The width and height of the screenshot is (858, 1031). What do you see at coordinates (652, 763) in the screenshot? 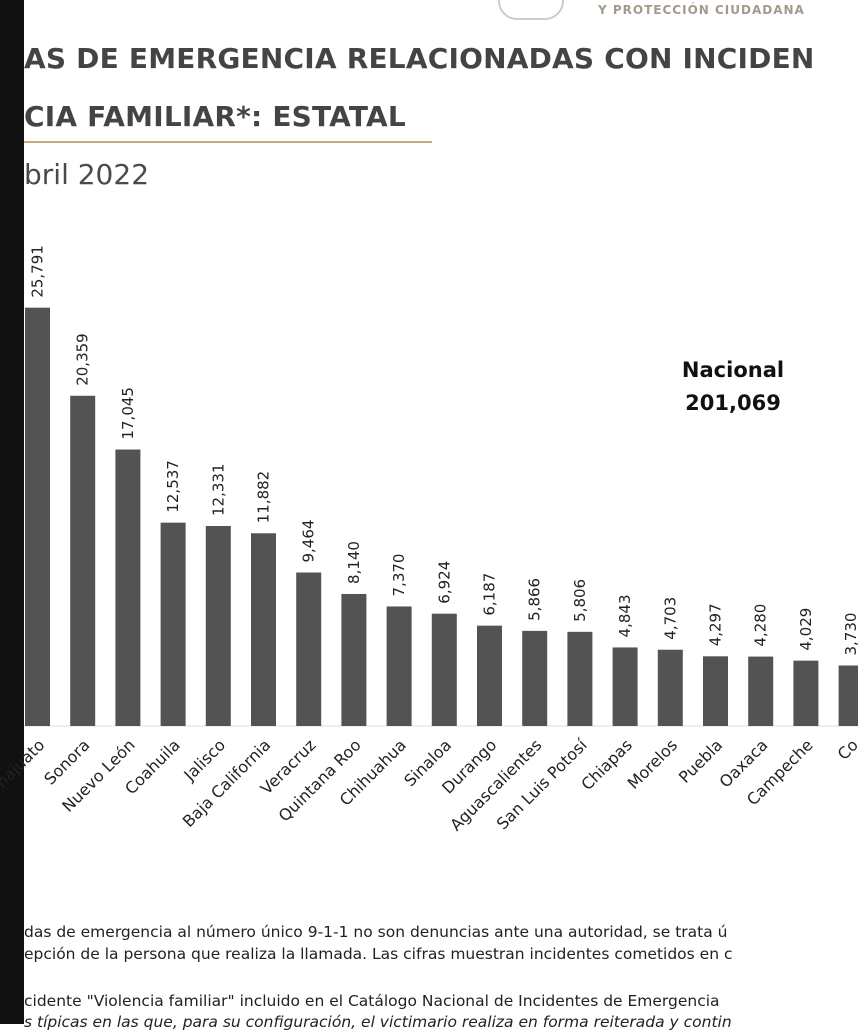
I see `category-label: Morelos` at bounding box center [652, 763].